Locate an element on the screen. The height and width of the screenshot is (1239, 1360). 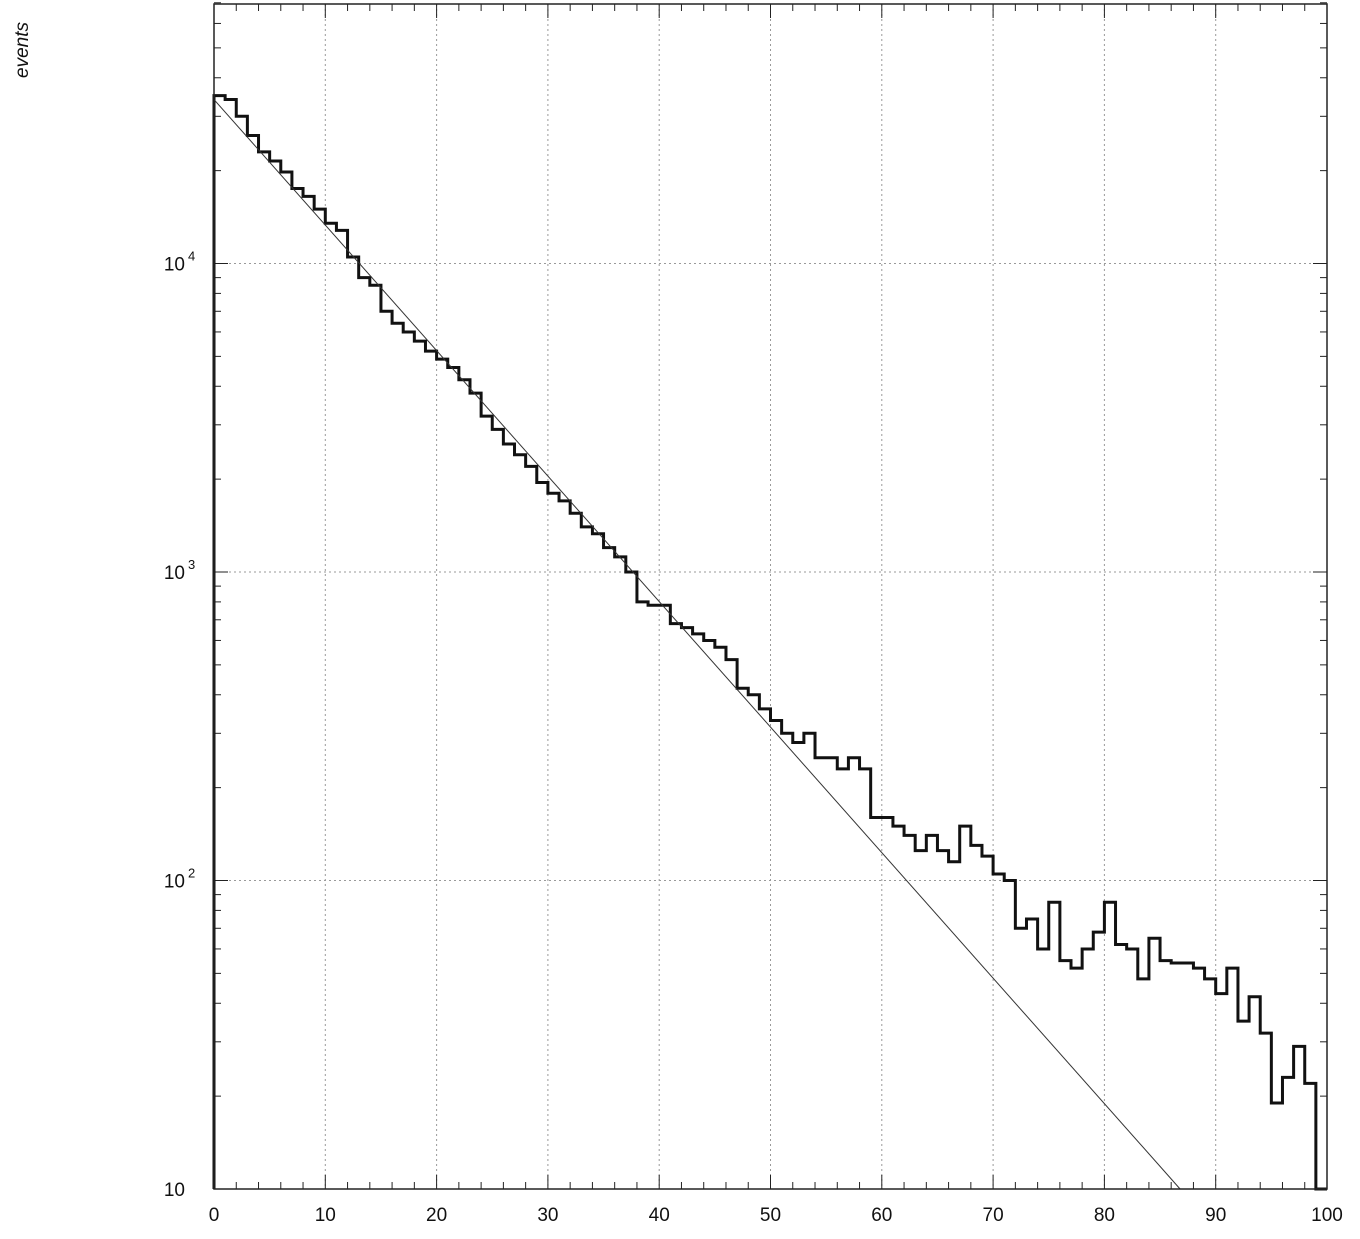
y-tick-exponent: 2 is located at coordinates (191, 873).